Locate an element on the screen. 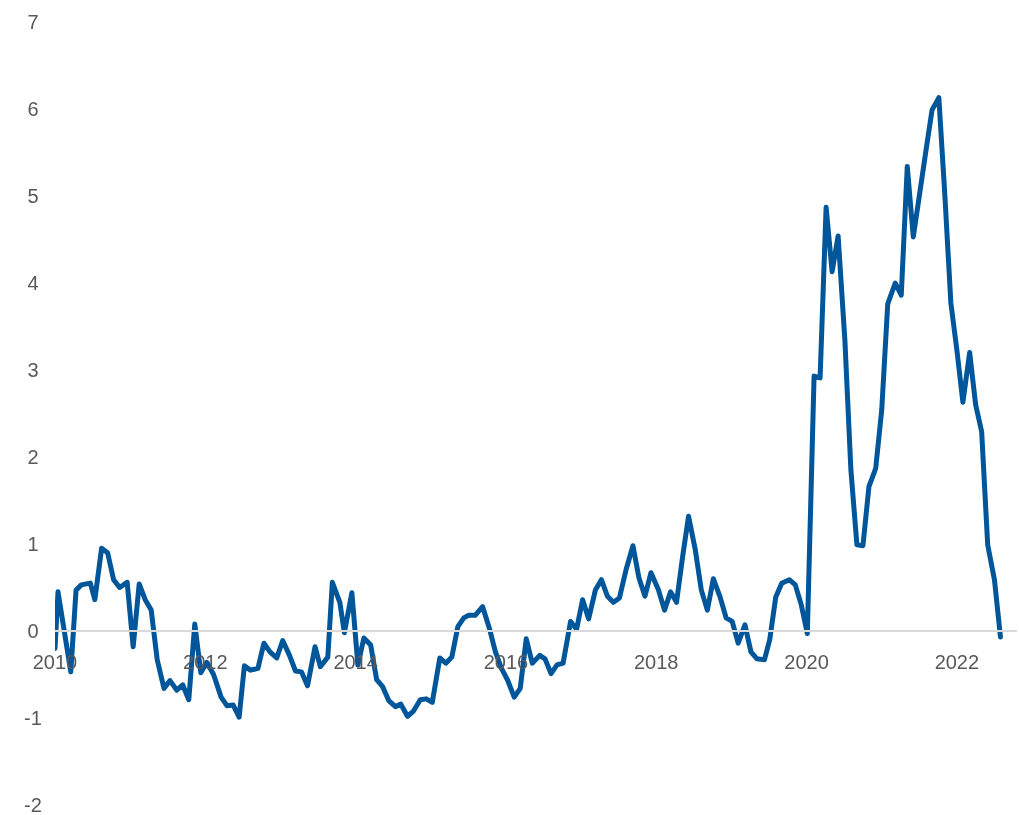 The image size is (1019, 815). y-tick-label: 3 is located at coordinates (33, 370).